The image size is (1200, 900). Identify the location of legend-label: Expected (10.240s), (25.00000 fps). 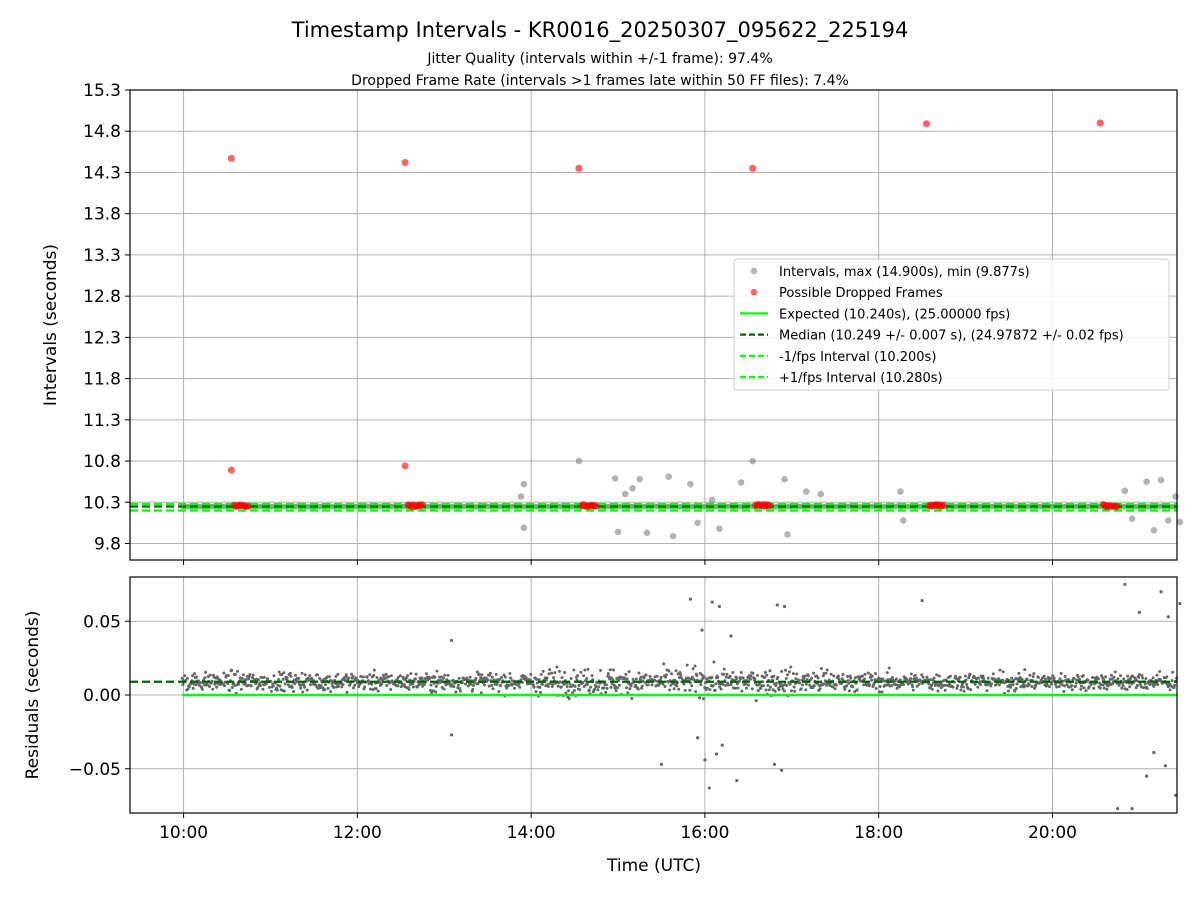
(894, 314).